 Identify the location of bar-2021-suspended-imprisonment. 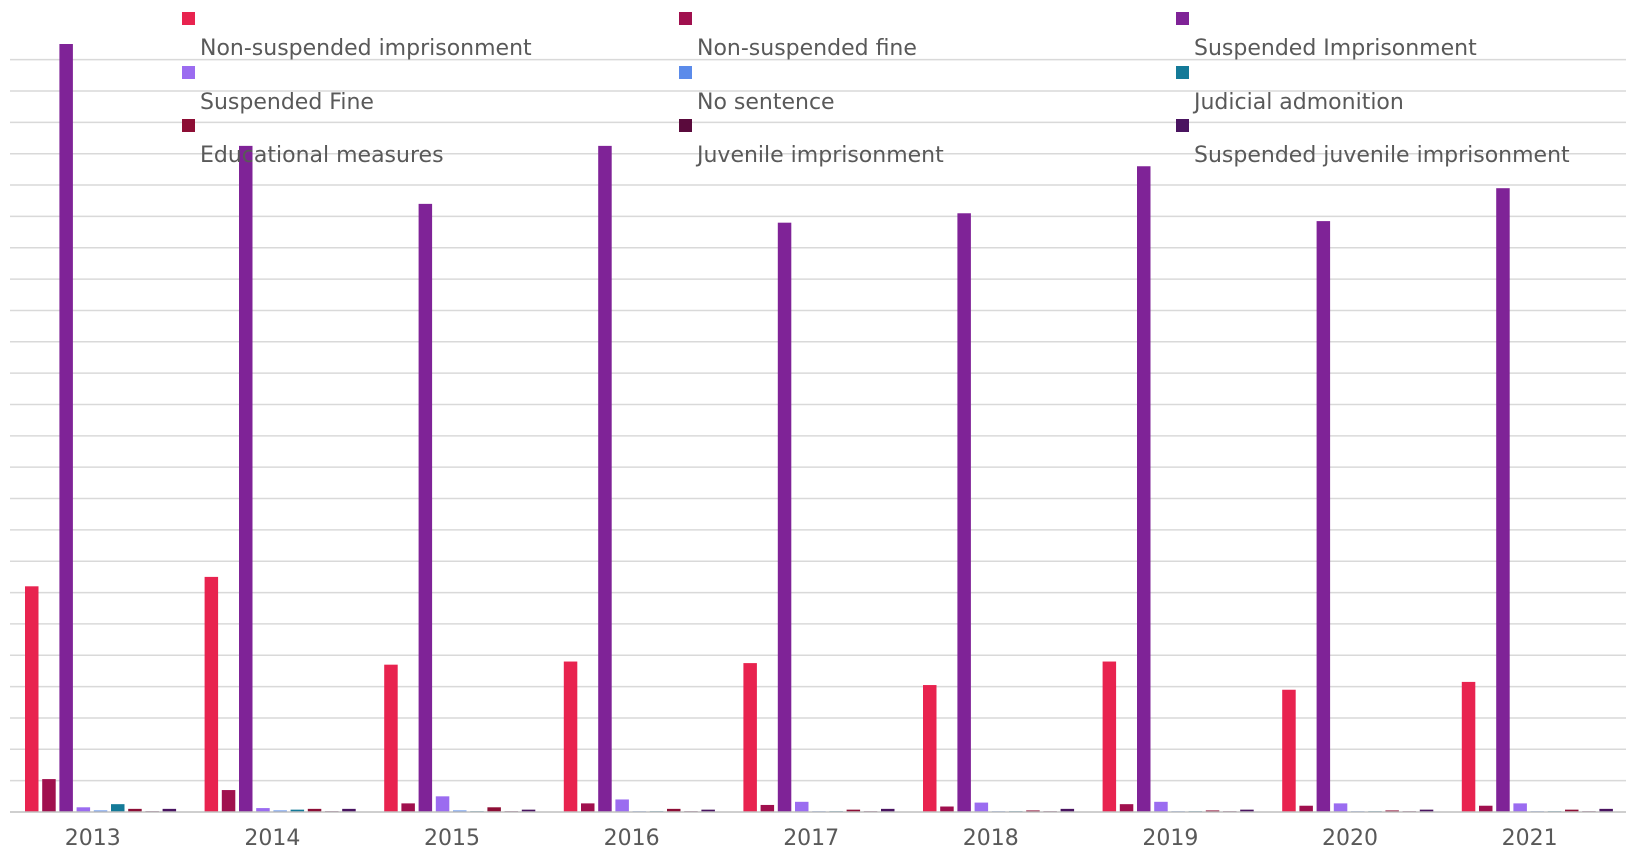
(1503, 500).